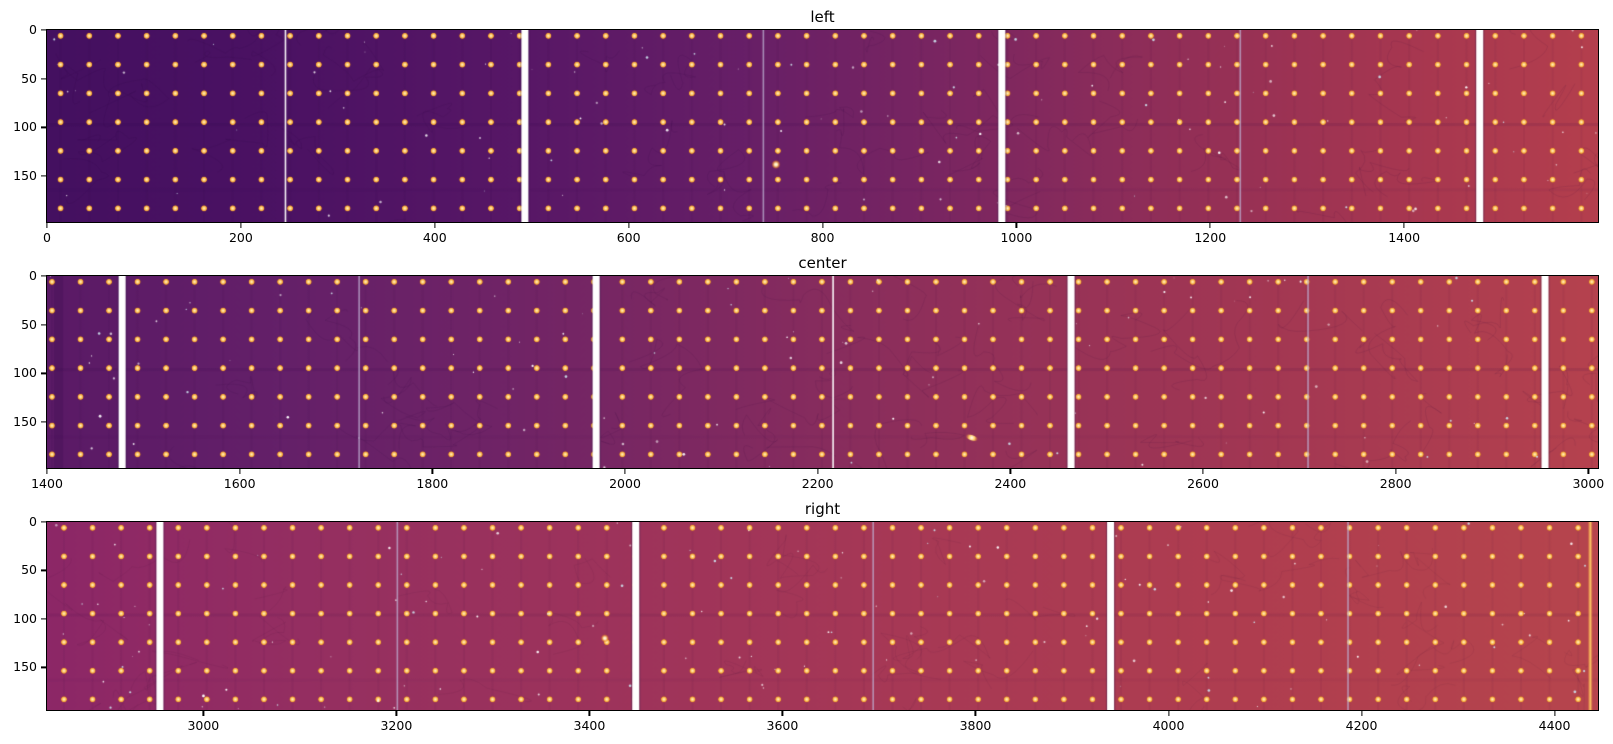 The height and width of the screenshot is (744, 1613). I want to click on x-tick-label: 3600, so click(782, 725).